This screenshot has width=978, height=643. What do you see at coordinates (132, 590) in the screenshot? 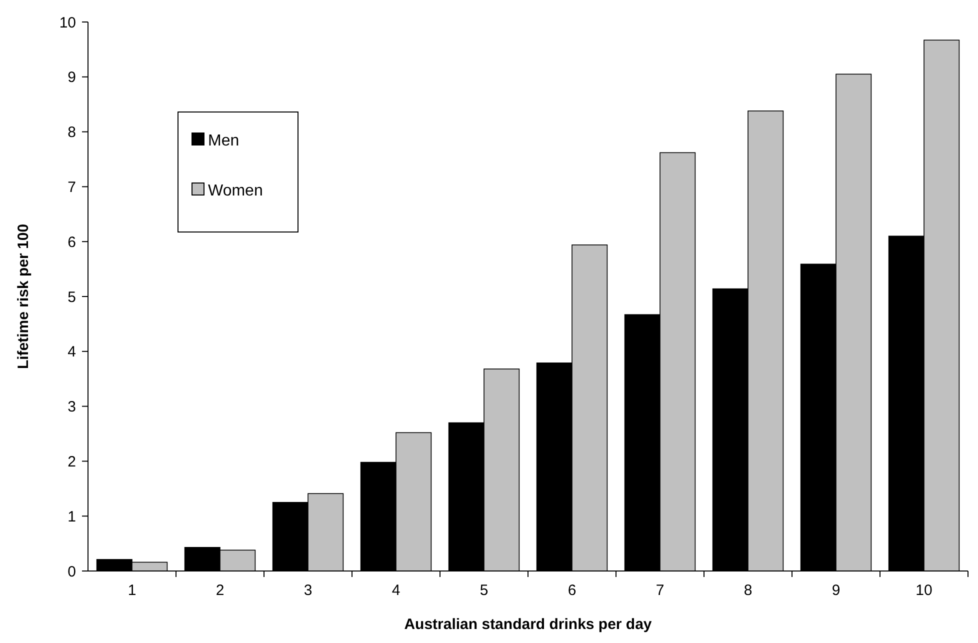
I see `x-tick-label: 1` at bounding box center [132, 590].